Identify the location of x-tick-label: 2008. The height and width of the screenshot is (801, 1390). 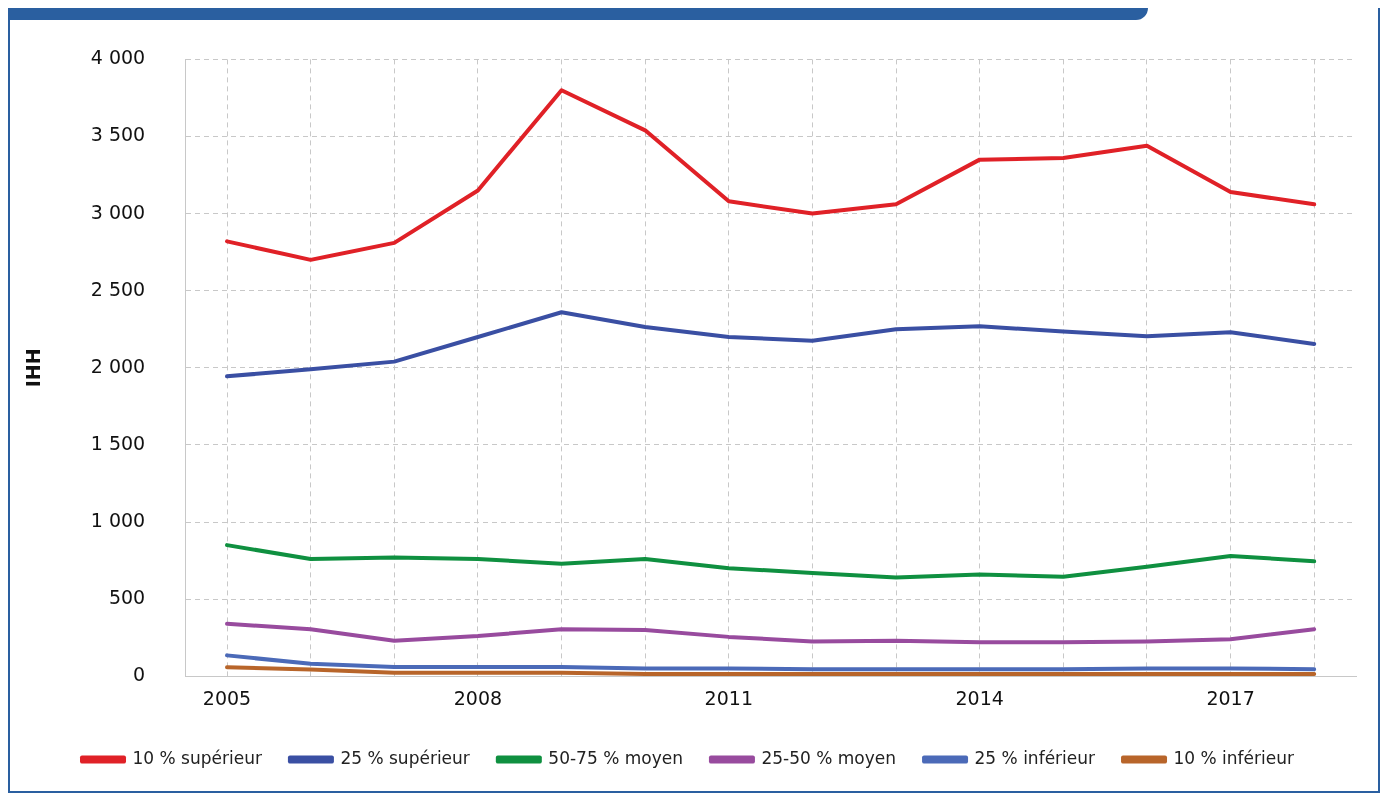
(478, 697).